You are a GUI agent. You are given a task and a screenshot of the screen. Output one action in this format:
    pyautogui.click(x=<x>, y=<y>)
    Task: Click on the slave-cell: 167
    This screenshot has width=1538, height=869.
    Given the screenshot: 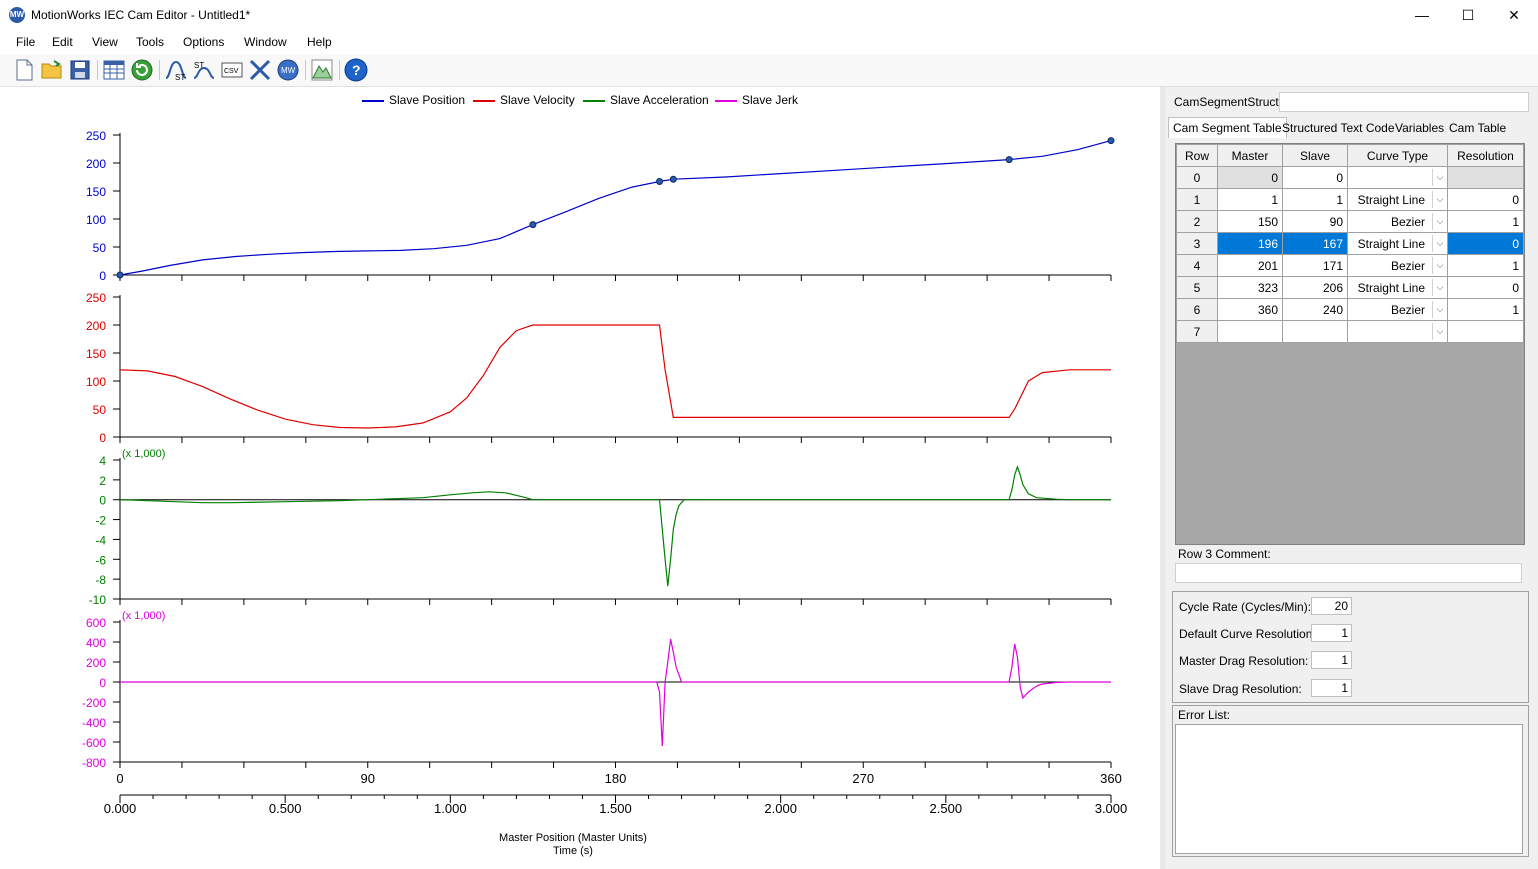 What is the action you would take?
    pyautogui.click(x=1315, y=243)
    